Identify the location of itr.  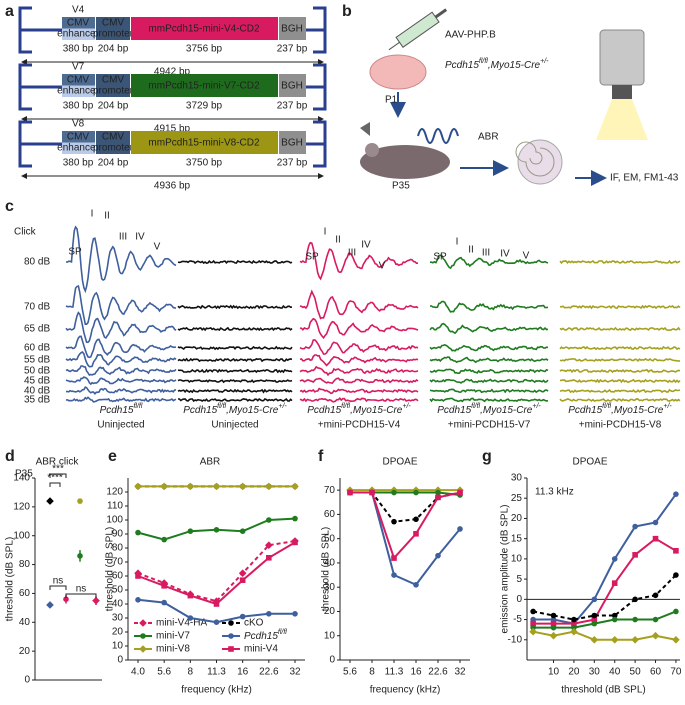
(316, 87).